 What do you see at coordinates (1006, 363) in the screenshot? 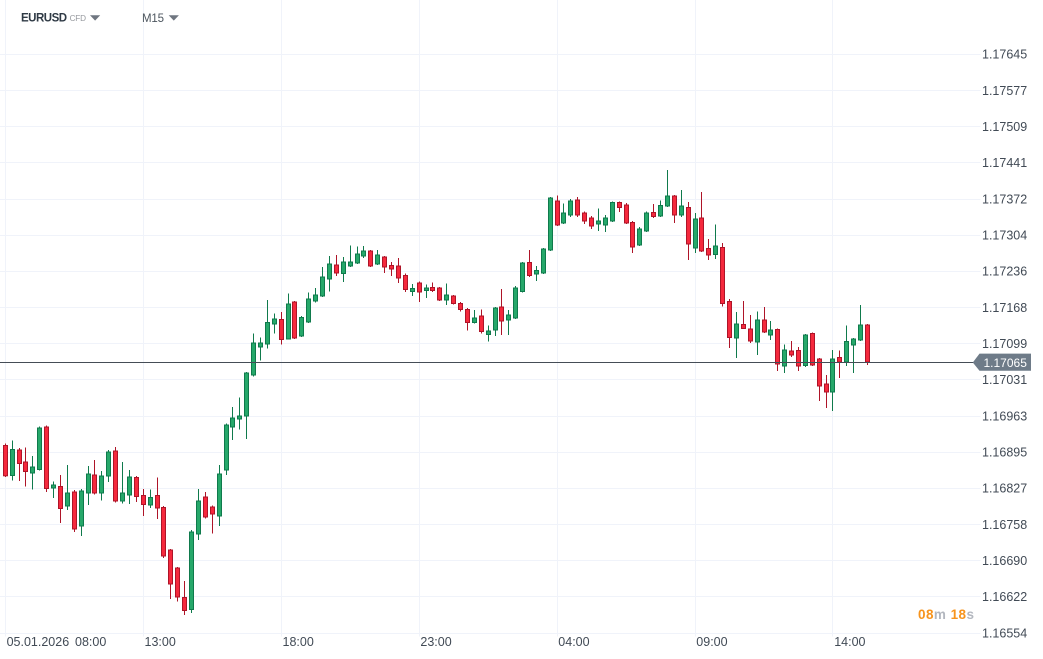
I see `svg-text: 1.17065` at bounding box center [1006, 363].